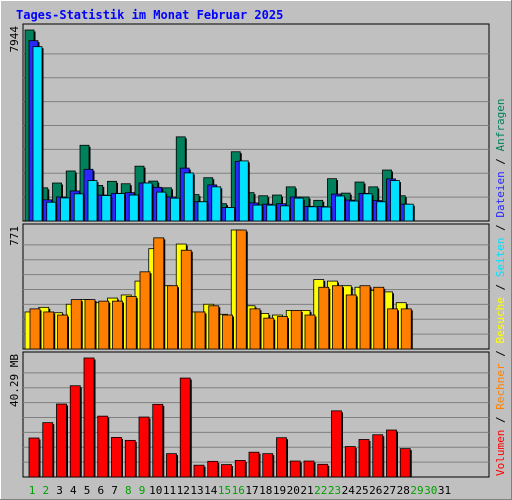 The width and height of the screenshot is (512, 500). I want to click on x-tick-label: 7, so click(114, 490).